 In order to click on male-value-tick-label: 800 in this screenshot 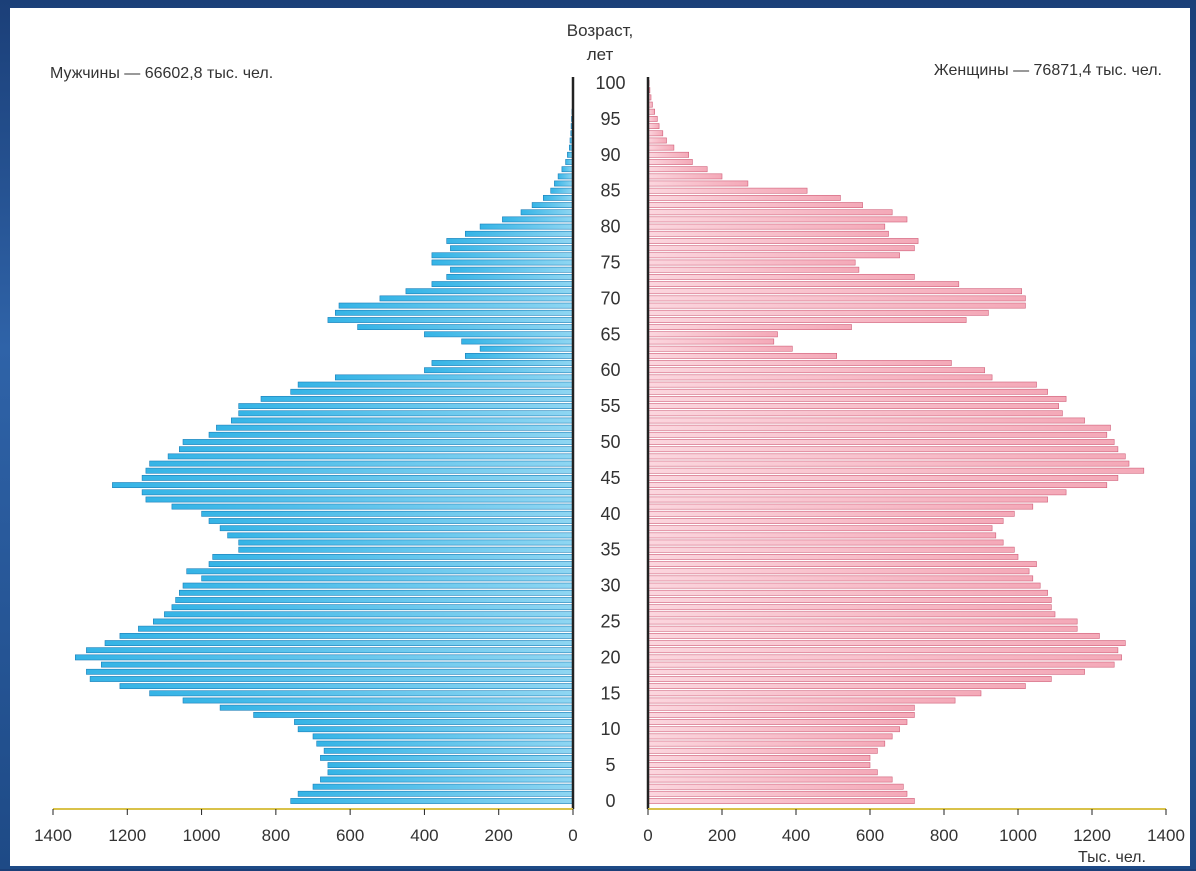, I will do `click(276, 835)`.